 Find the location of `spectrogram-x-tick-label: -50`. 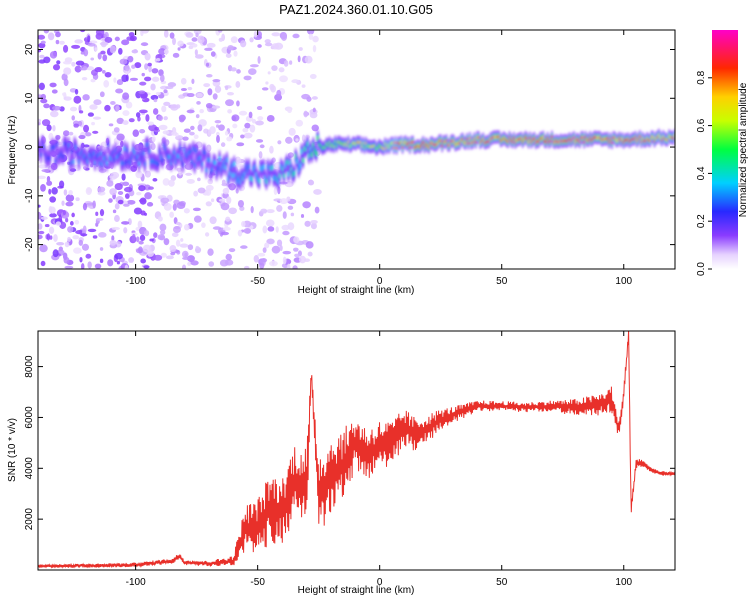

spectrogram-x-tick-label: -50 is located at coordinates (257, 281).